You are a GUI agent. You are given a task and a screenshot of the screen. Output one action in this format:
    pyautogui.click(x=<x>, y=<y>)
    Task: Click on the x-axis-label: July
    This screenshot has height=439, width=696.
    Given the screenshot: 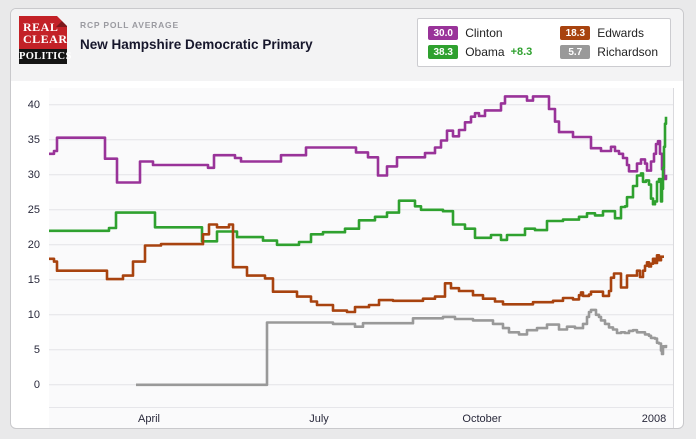 What is the action you would take?
    pyautogui.click(x=319, y=419)
    